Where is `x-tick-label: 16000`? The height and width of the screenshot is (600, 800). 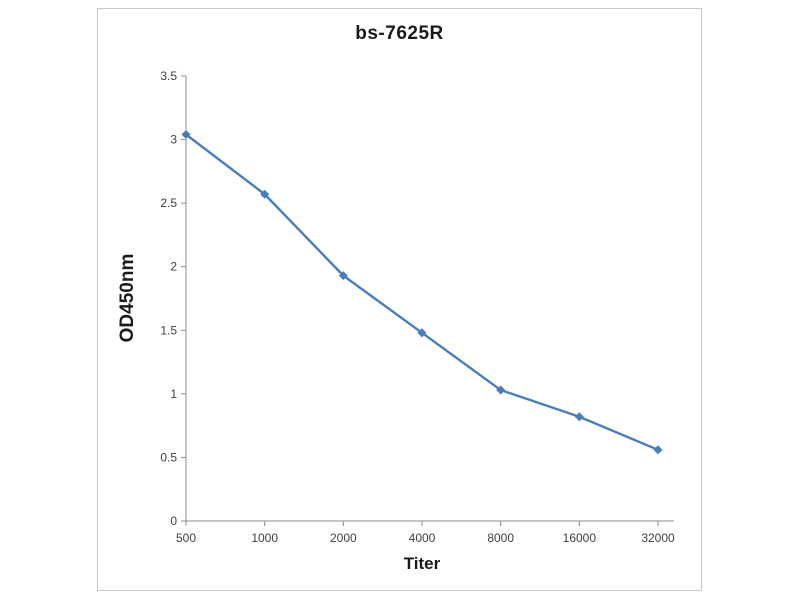 x-tick-label: 16000 is located at coordinates (580, 538).